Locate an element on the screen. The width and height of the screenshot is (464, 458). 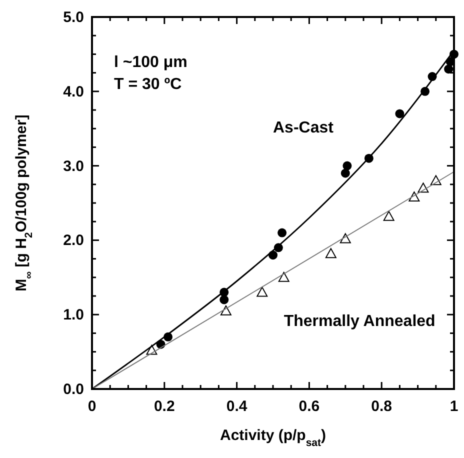
x-tick-label: 0.4 is located at coordinates (237, 406).